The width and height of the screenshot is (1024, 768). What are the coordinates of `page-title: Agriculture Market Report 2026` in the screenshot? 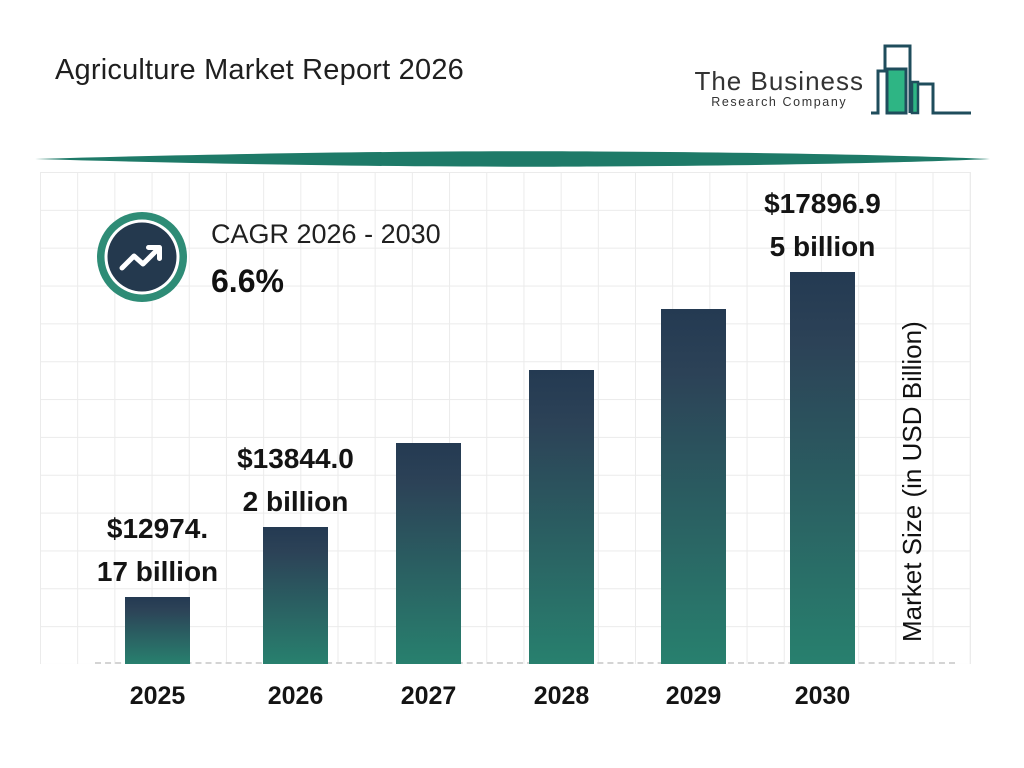 It's located at (259, 70).